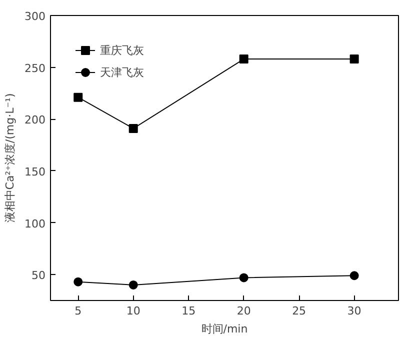 The image size is (418, 338). Describe the element at coordinates (189, 311) in the screenshot. I see `x-tick-label: 15` at that location.